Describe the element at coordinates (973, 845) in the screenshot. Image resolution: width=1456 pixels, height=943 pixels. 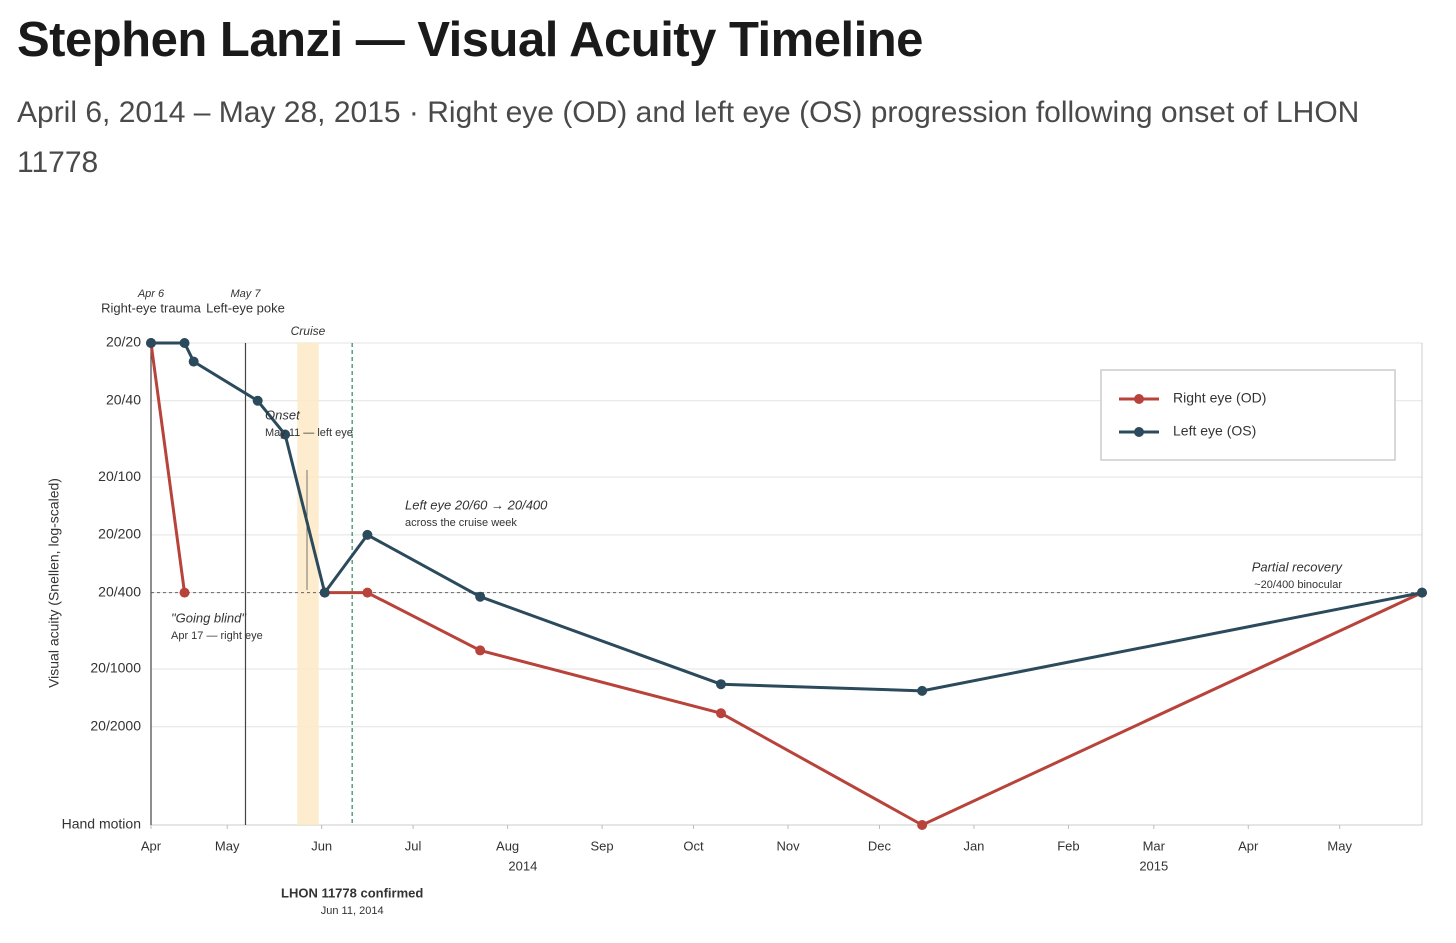
I see `x-tick-label: Jan` at that location.